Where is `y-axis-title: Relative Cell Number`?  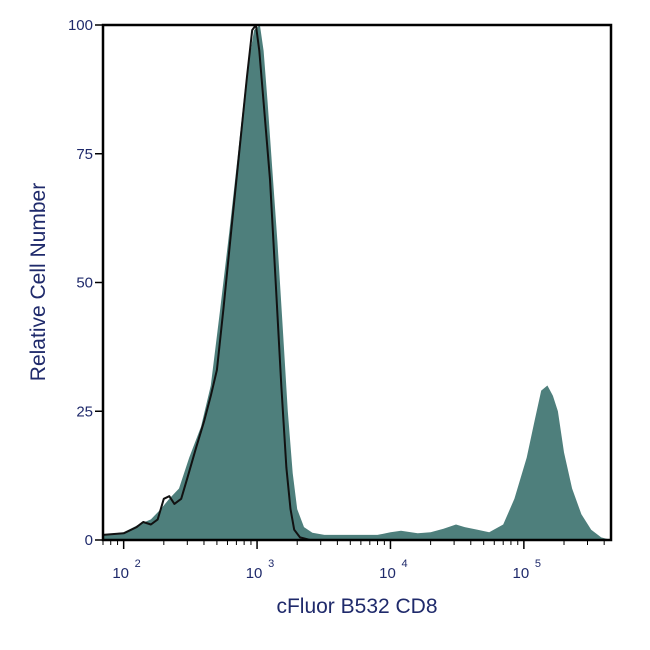
y-axis-title: Relative Cell Number is located at coordinates (38, 282).